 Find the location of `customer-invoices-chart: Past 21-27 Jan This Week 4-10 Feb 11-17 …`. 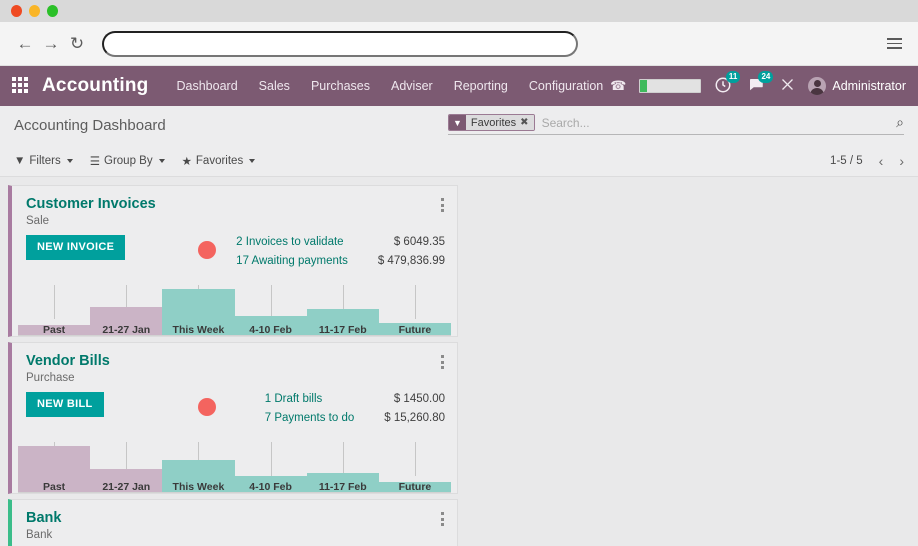

customer-invoices-chart: Past 21-27 Jan This Week 4-10 Feb 11-17 … is located at coordinates (234, 308).